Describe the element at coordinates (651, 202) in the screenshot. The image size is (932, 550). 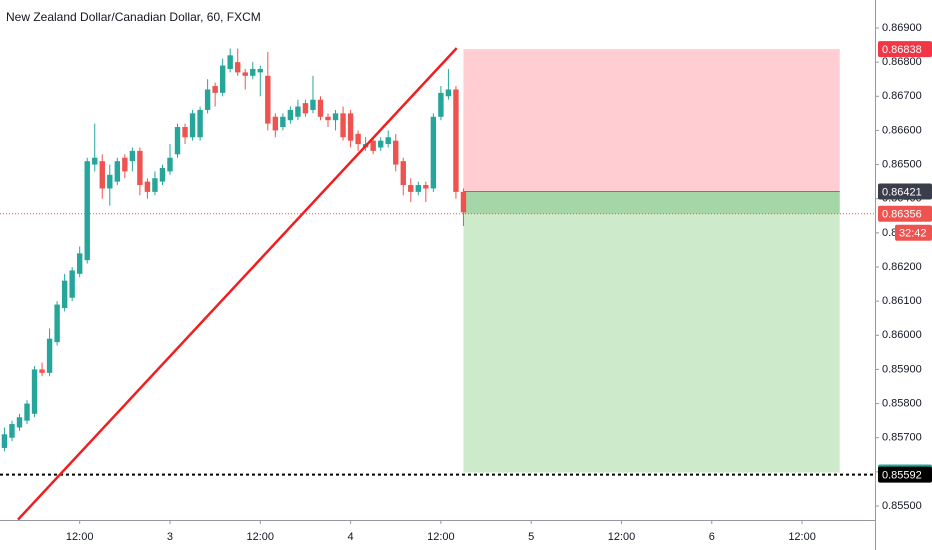
I see `entry-band` at that location.